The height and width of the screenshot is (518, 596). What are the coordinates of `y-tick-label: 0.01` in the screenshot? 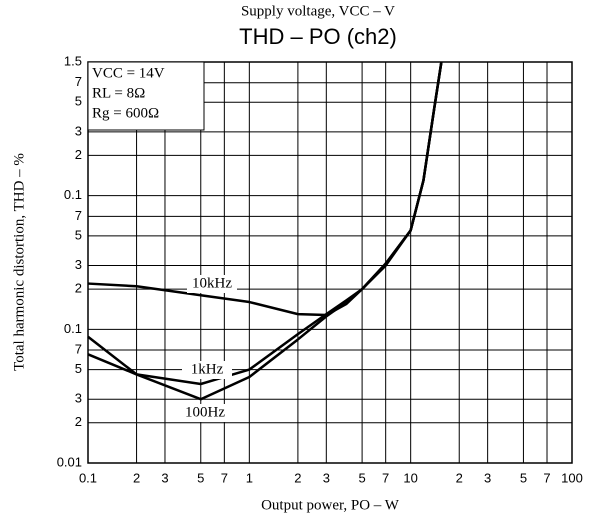 It's located at (69, 461).